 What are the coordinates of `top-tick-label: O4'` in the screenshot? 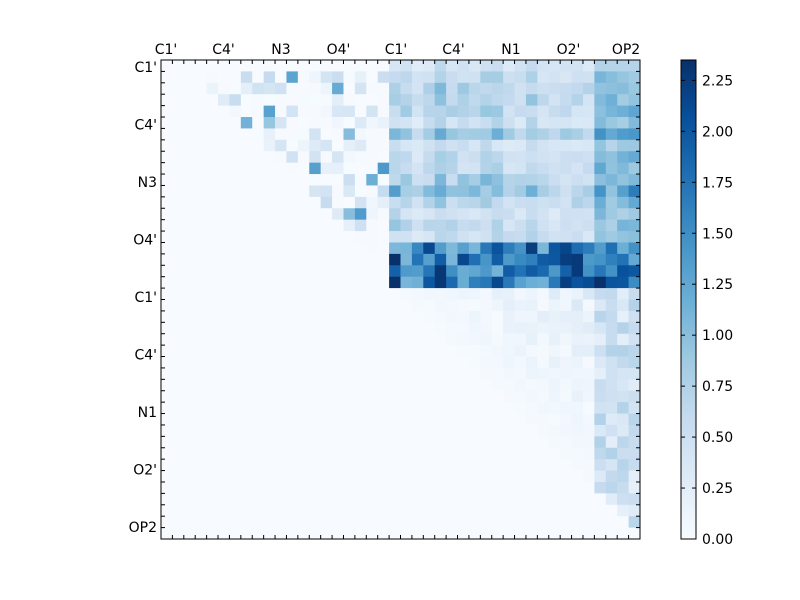 It's located at (339, 50).